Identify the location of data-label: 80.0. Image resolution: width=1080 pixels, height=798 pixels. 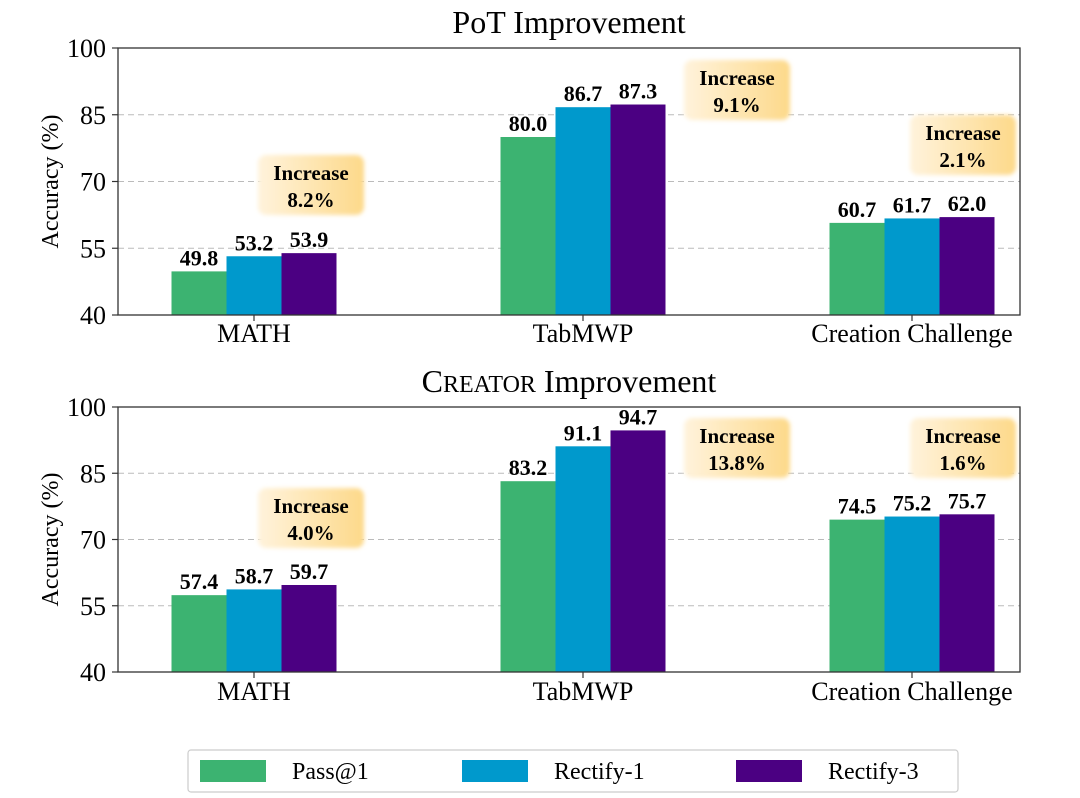
(528, 123).